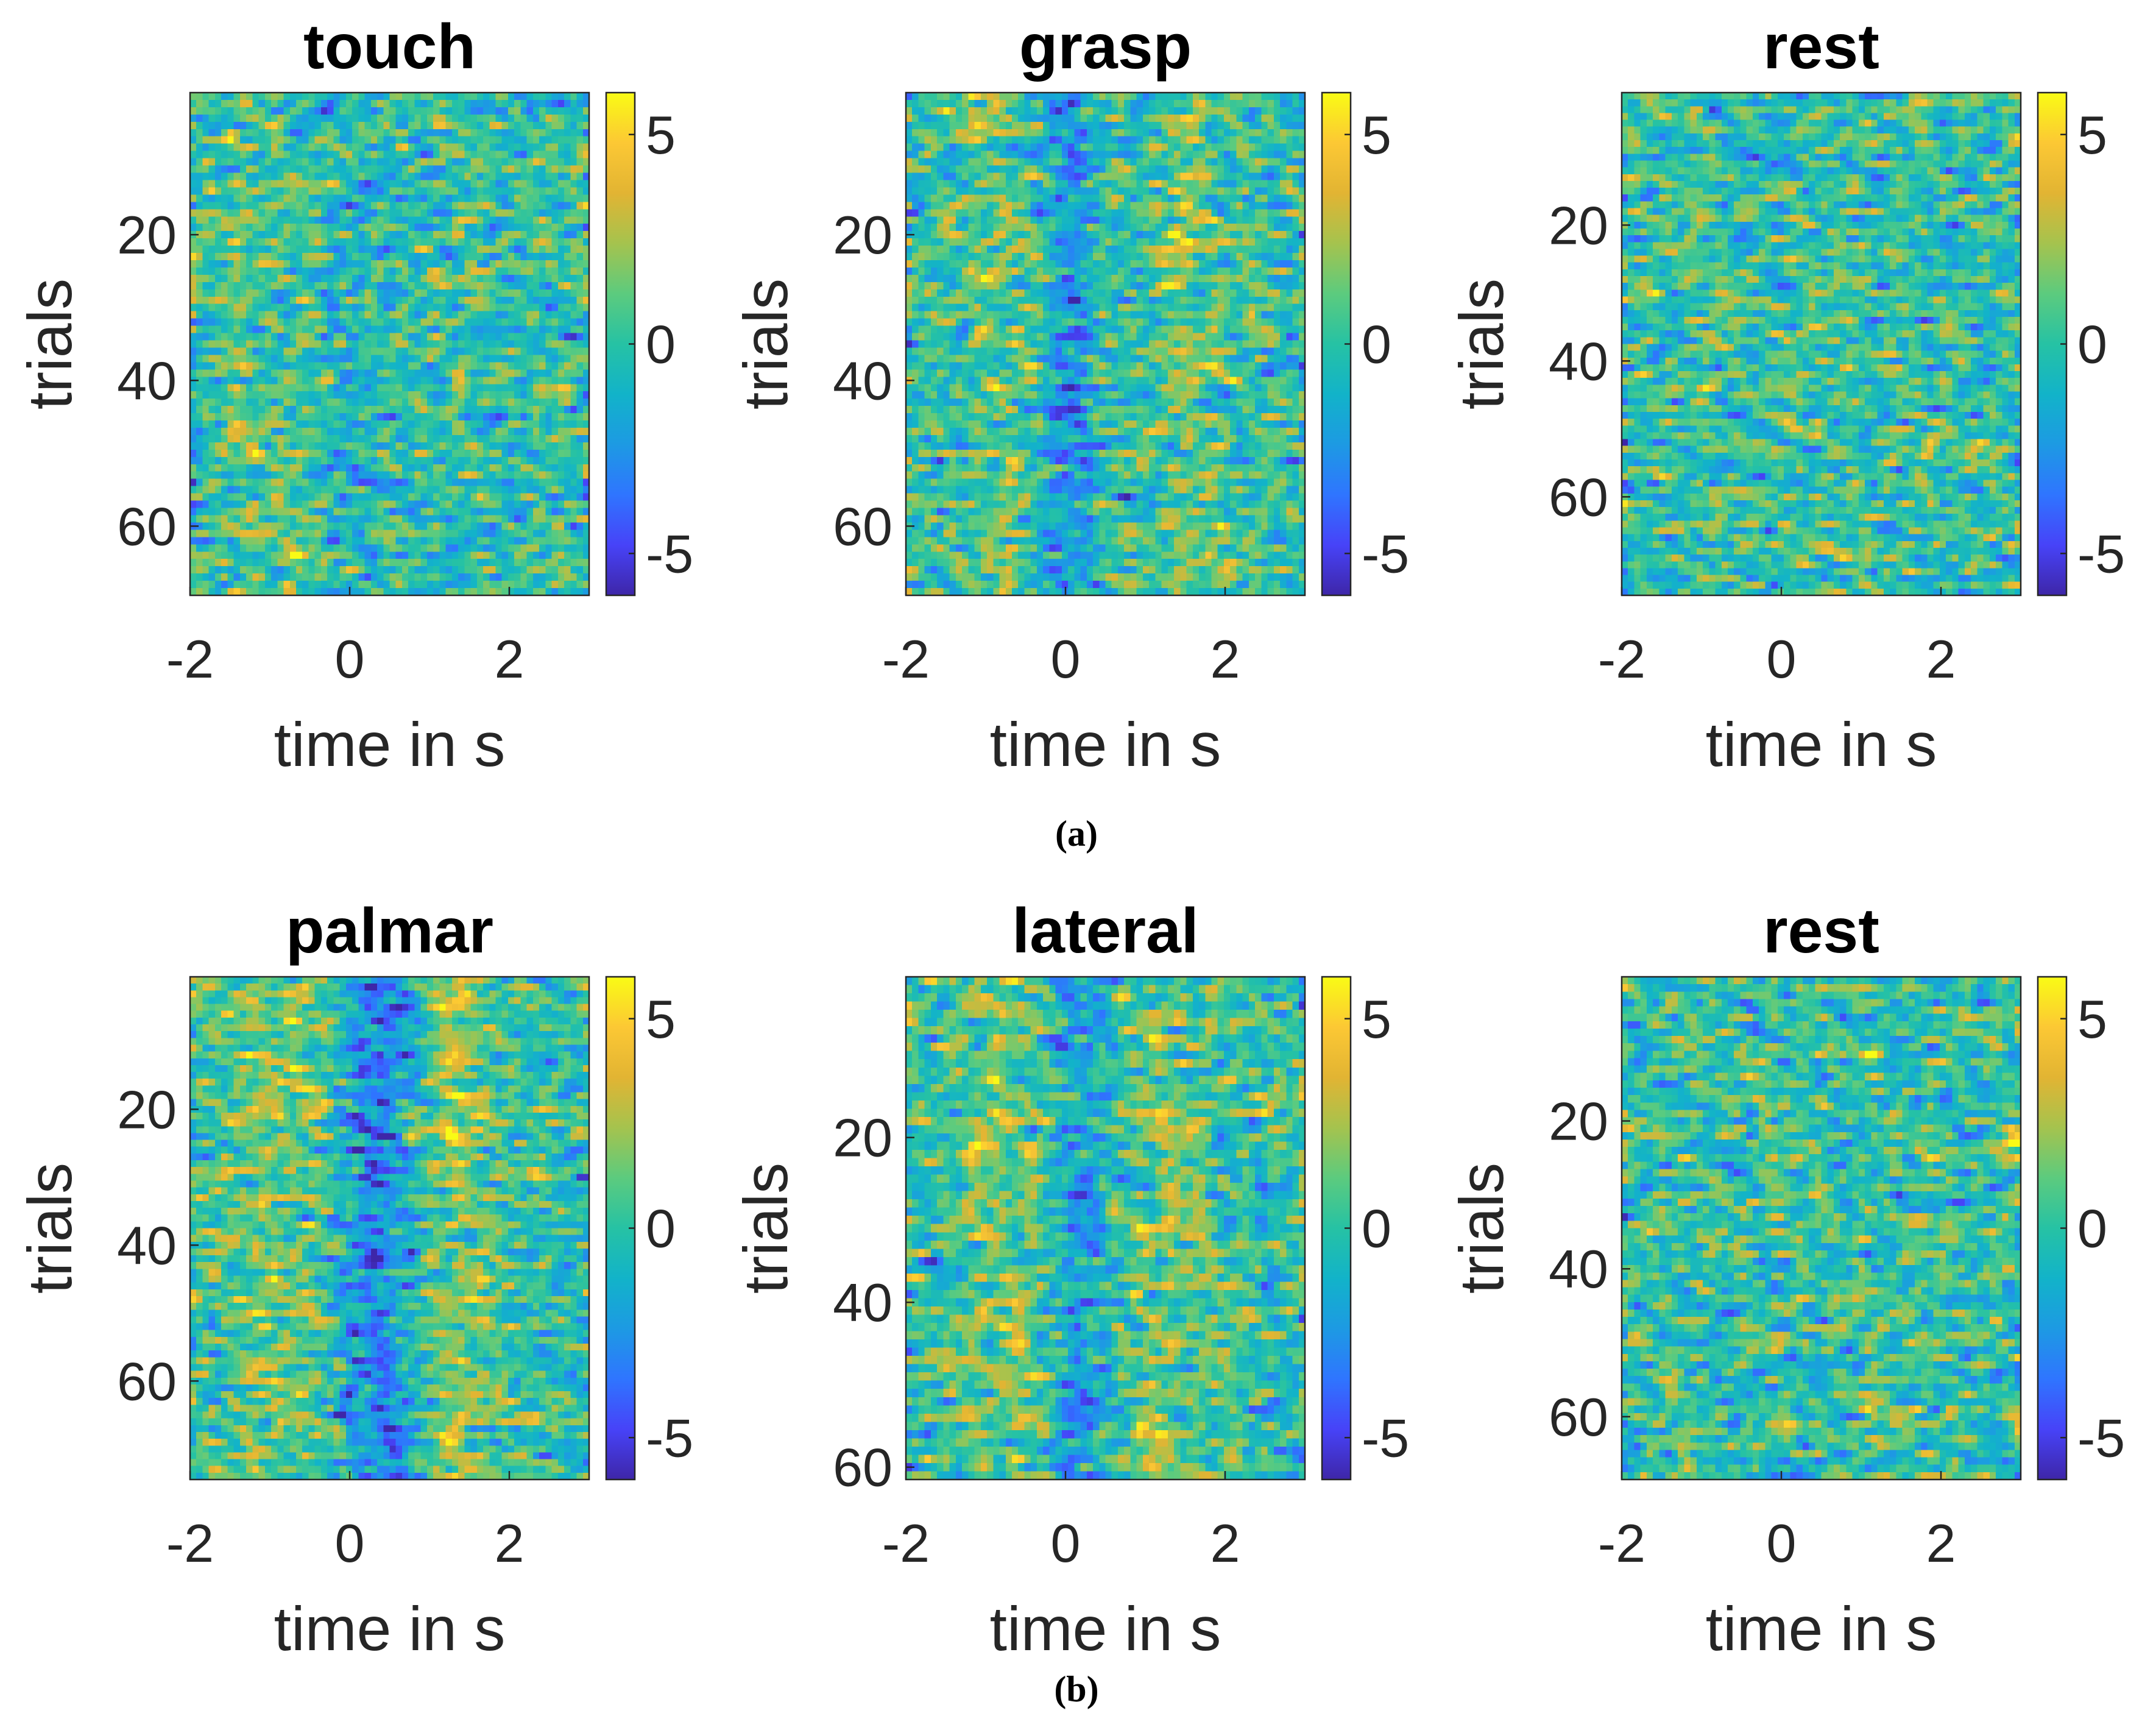  I want to click on panel-b-palmar: palmar -2 0 2 20 40 60 time in s trials 5 0 -5, so click(354, 1280).